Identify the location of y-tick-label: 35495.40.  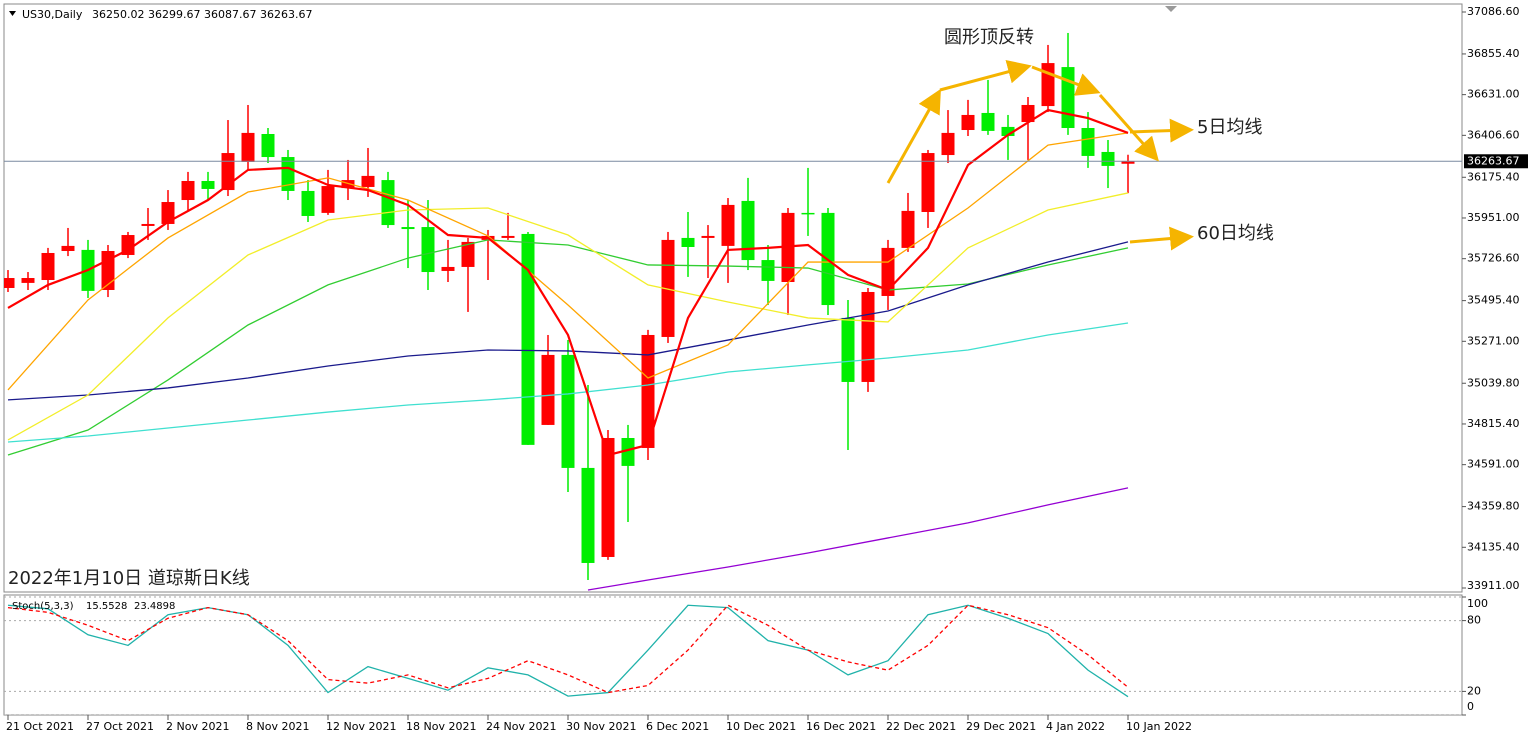
(1493, 300).